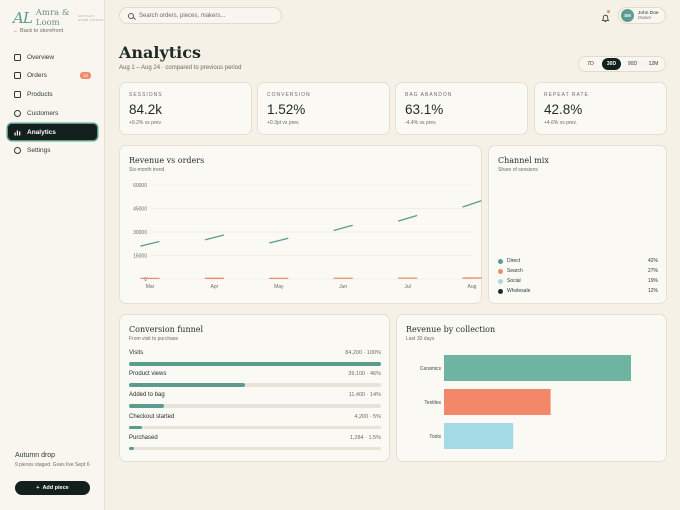 The height and width of the screenshot is (510, 680). Describe the element at coordinates (578, 261) in the screenshot. I see `legend-row: Direct 42%` at that location.